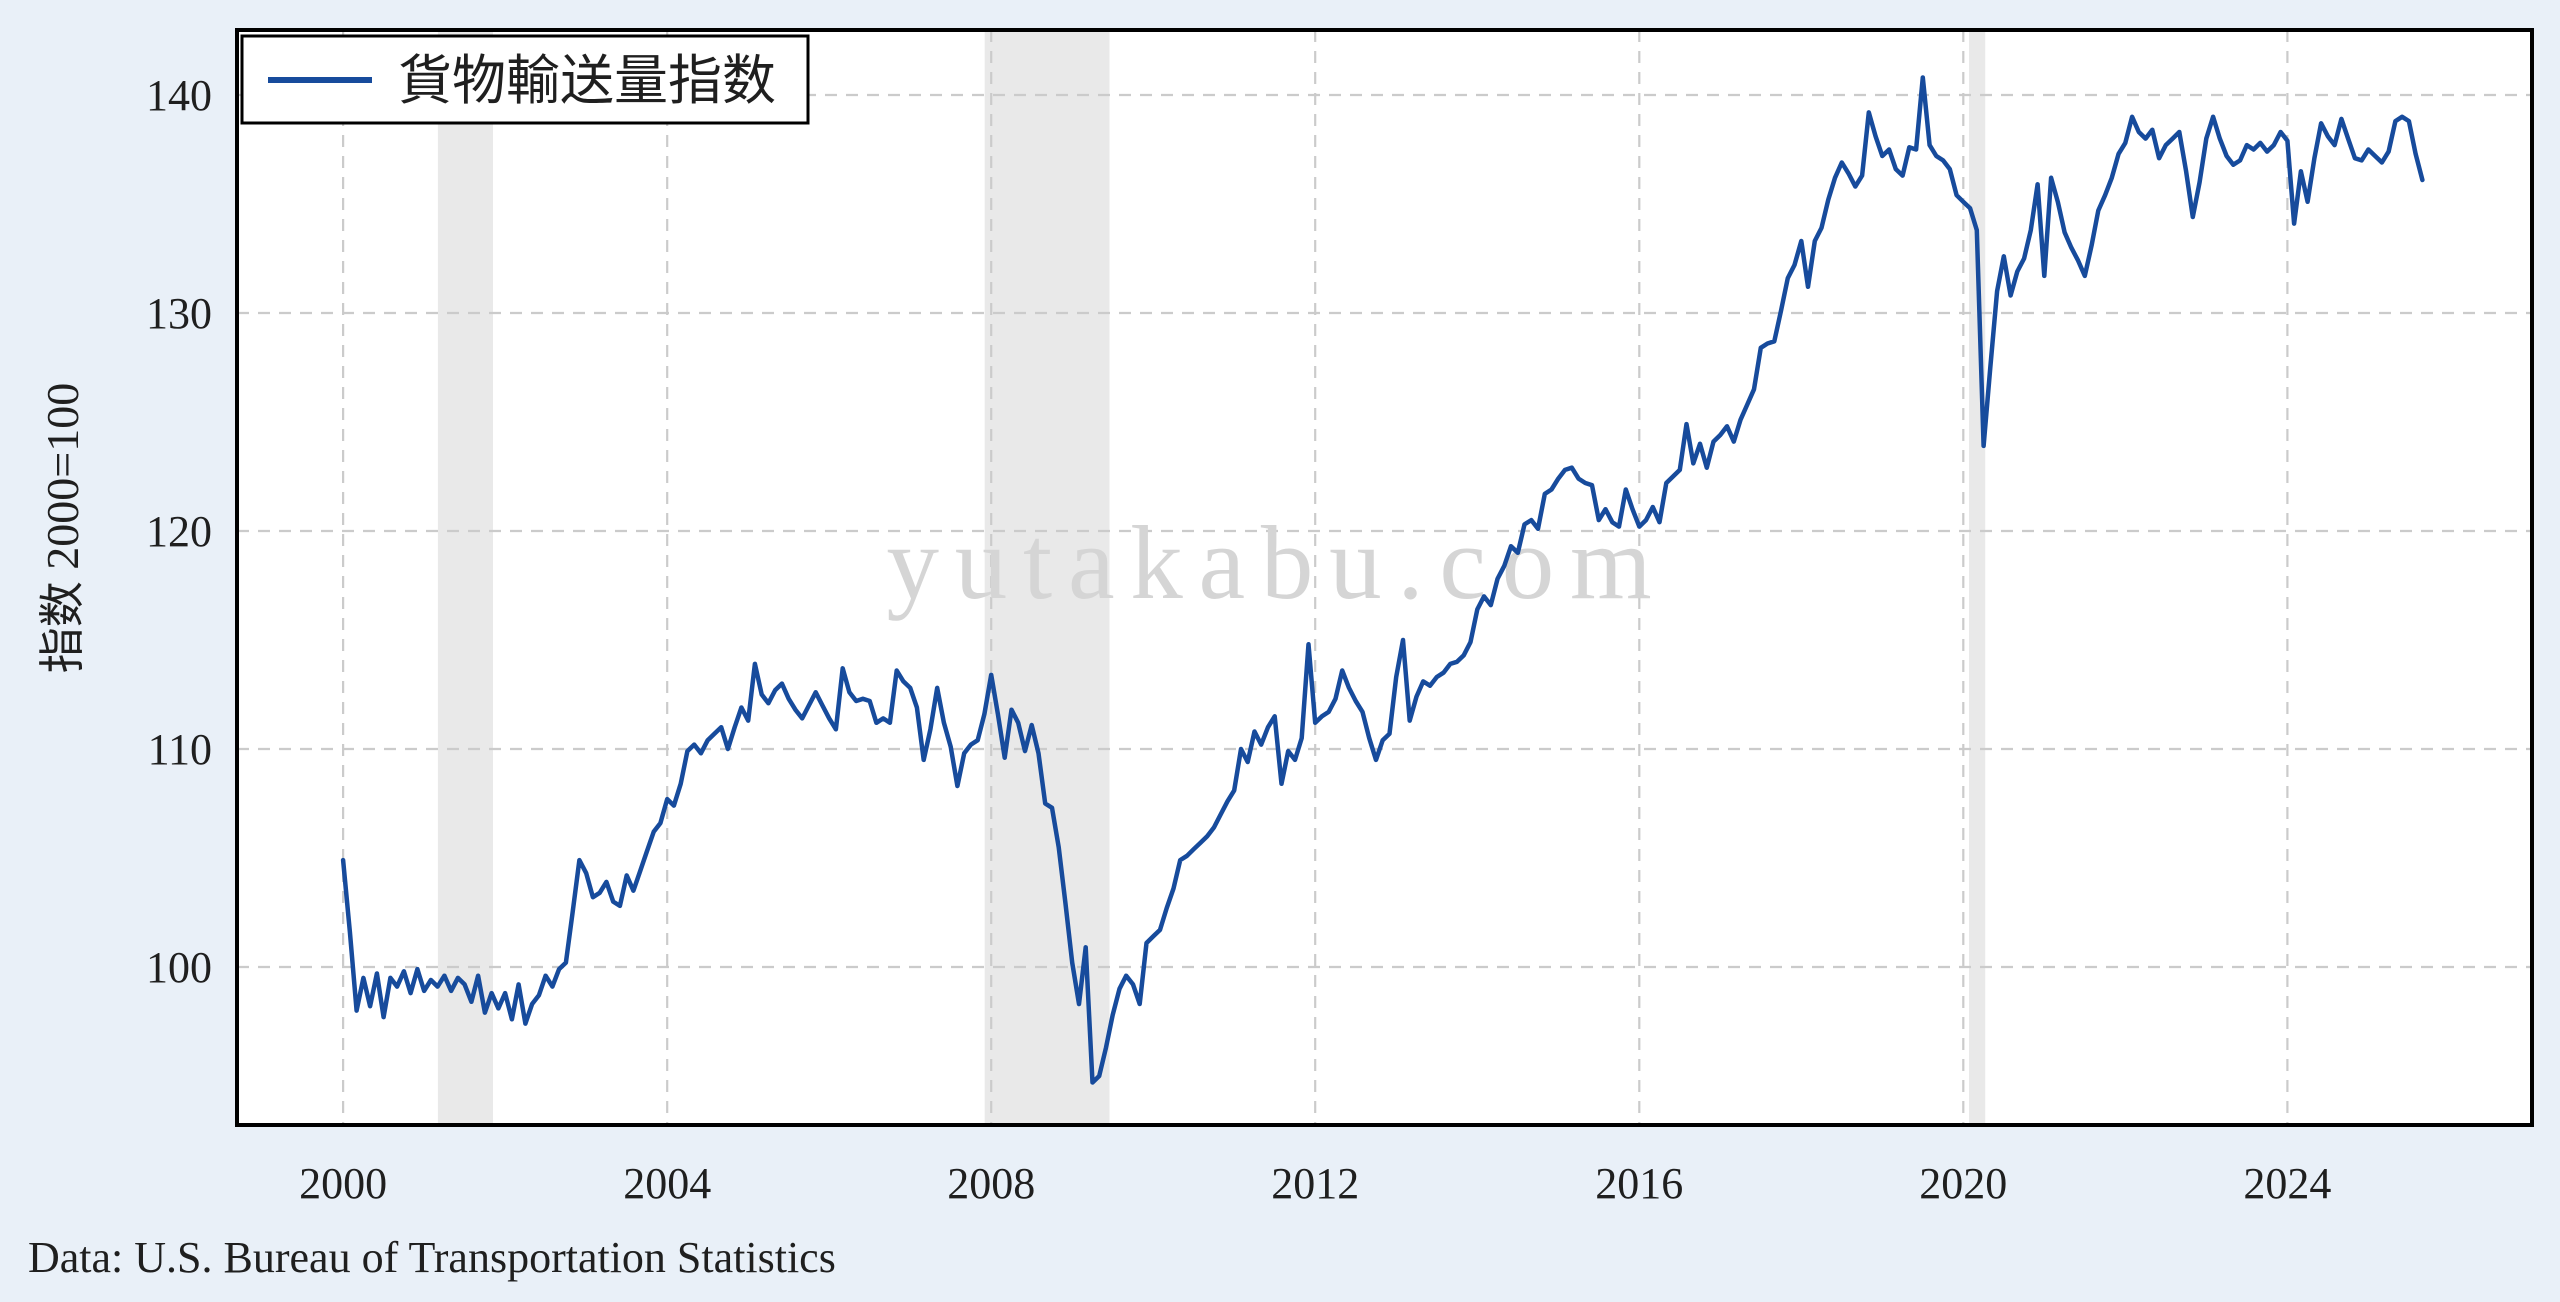 The height and width of the screenshot is (1302, 2560). What do you see at coordinates (180, 749) in the screenshot?
I see `y-tick-label: 110` at bounding box center [180, 749].